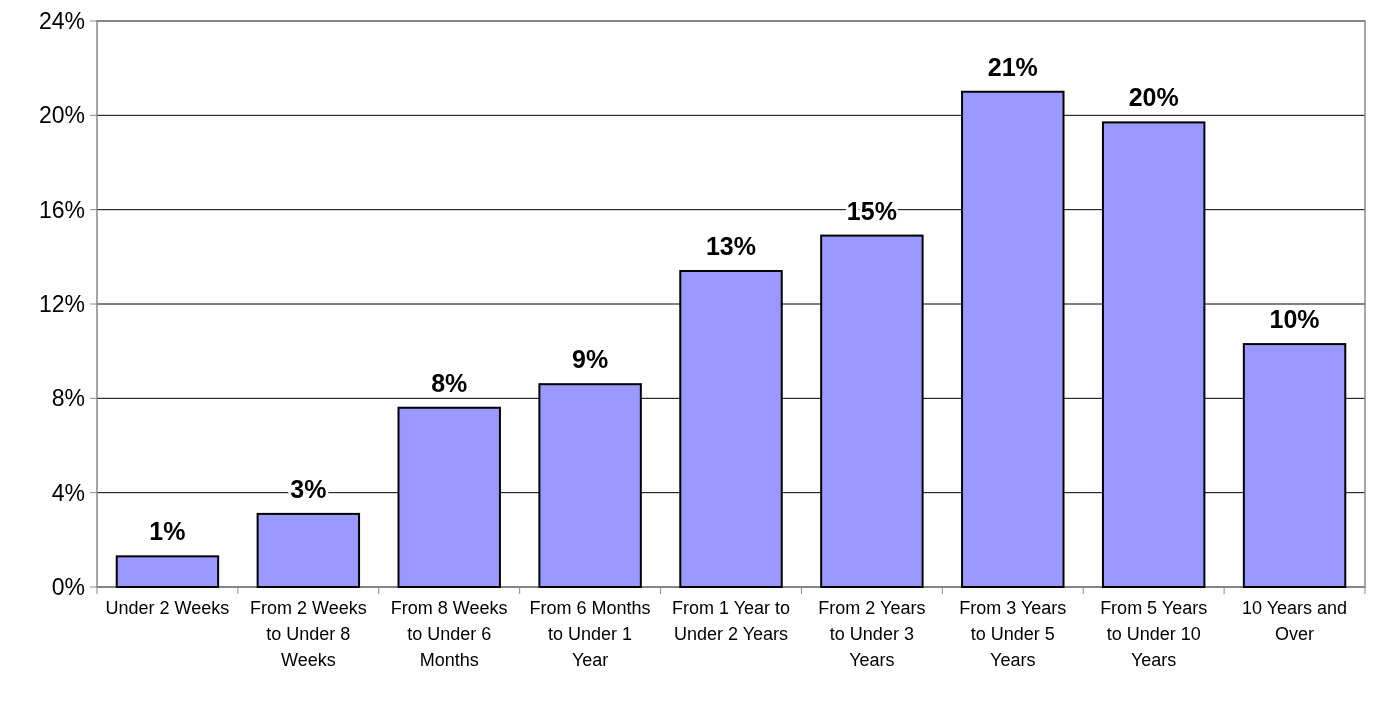 This screenshot has width=1375, height=704. What do you see at coordinates (61, 209) in the screenshot?
I see `y-tick-label: 16%` at bounding box center [61, 209].